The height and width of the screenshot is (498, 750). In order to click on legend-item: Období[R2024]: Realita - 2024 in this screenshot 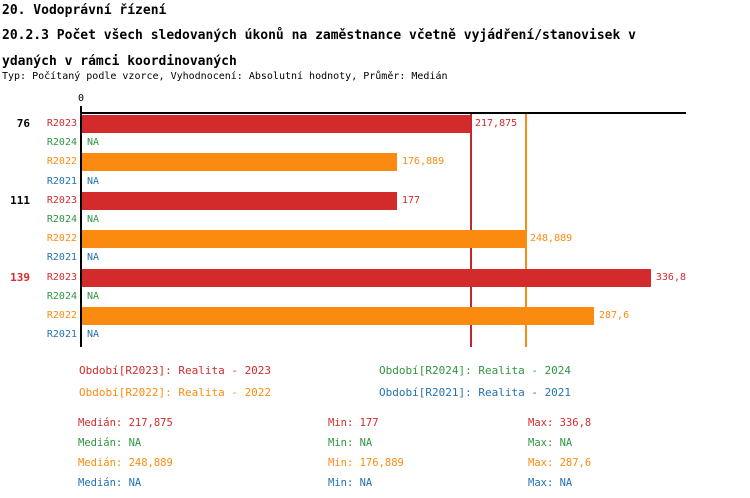, I will do `click(475, 370)`.